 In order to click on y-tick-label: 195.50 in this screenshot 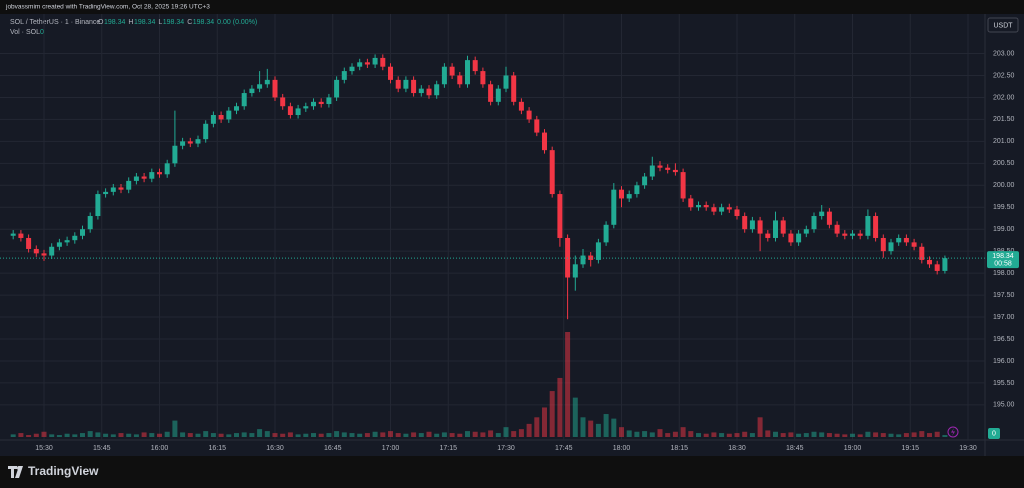, I will do `click(1004, 383)`.